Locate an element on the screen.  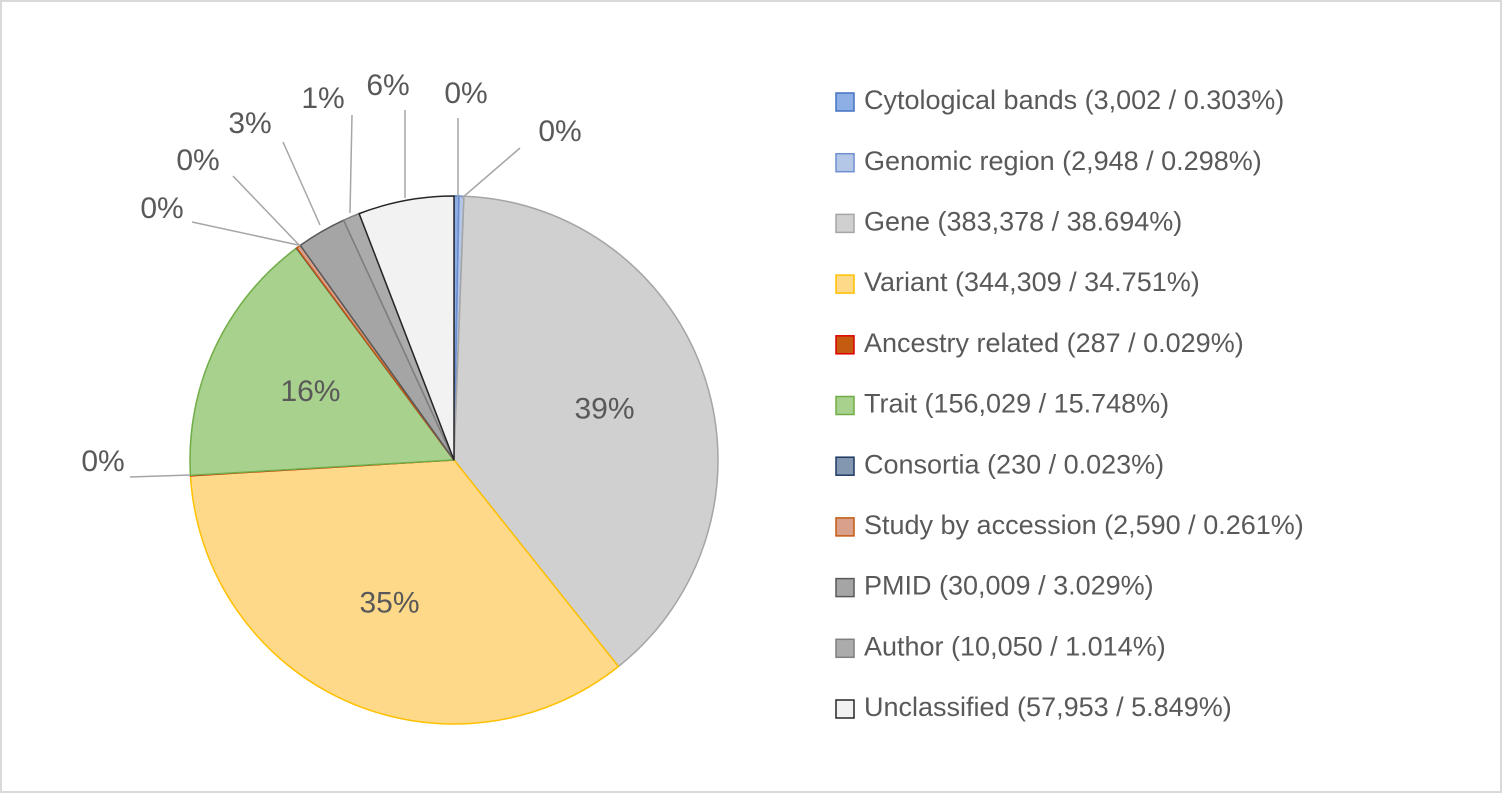
data-label: 16% is located at coordinates (310, 391).